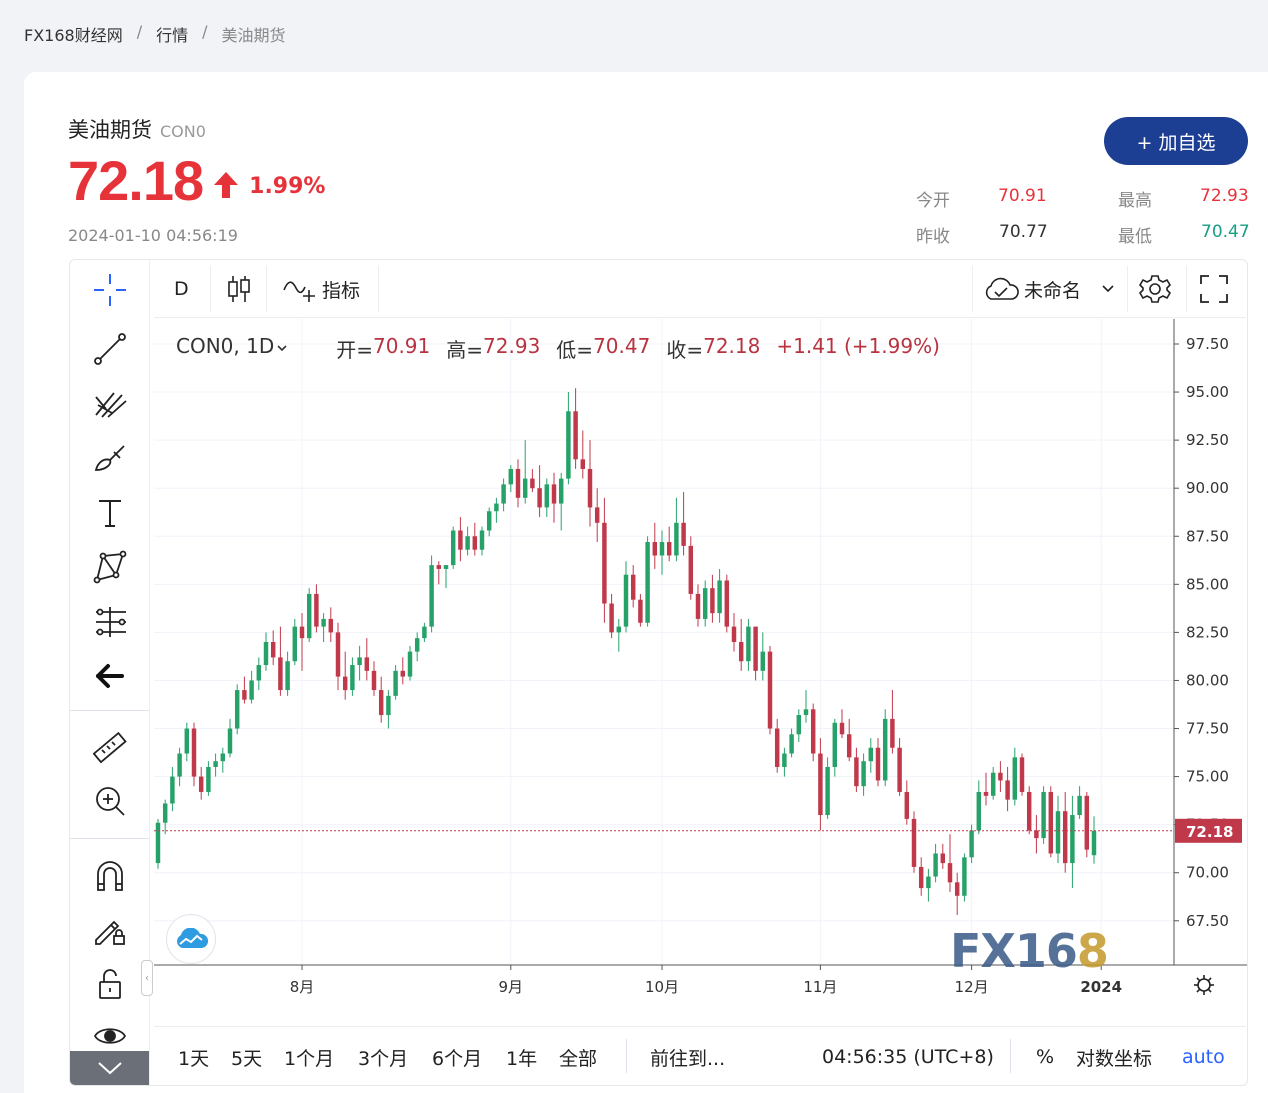 This screenshot has height=1093, width=1268. I want to click on prev-close-label: 昨收, so click(933, 237).